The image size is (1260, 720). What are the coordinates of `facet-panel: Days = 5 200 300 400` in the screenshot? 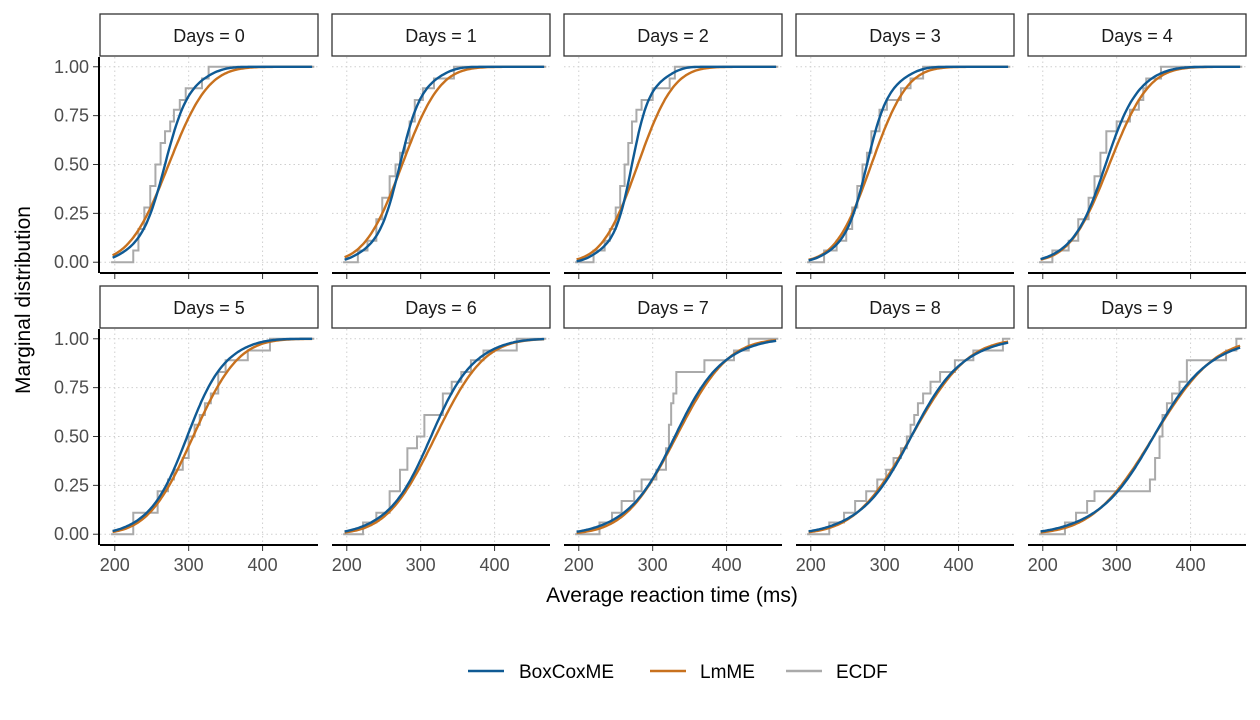 It's located at (208, 430).